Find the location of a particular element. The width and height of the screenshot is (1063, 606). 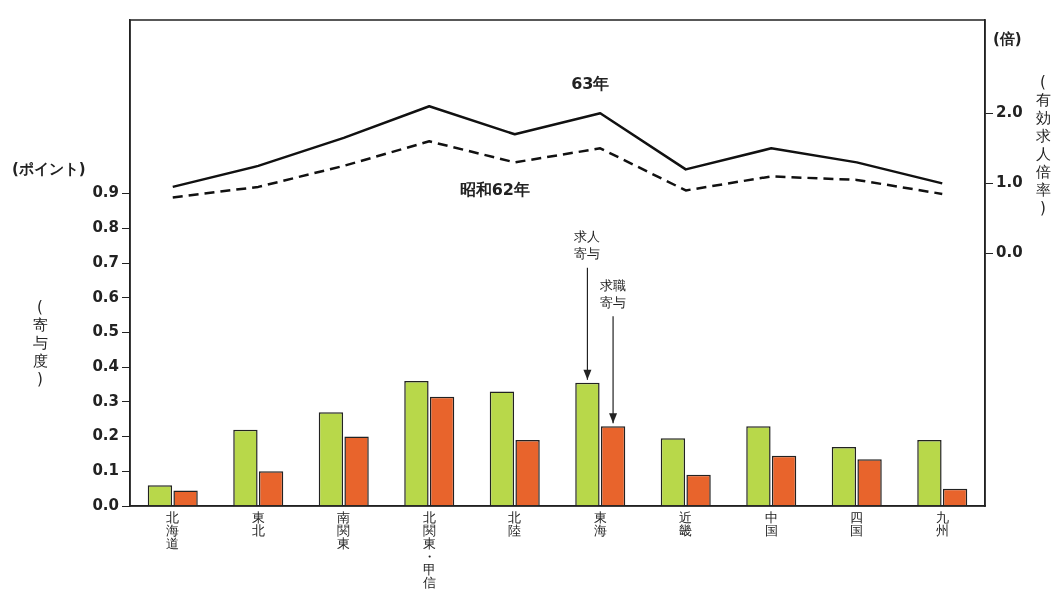

y-tick-label: 0.4 is located at coordinates (105, 366).